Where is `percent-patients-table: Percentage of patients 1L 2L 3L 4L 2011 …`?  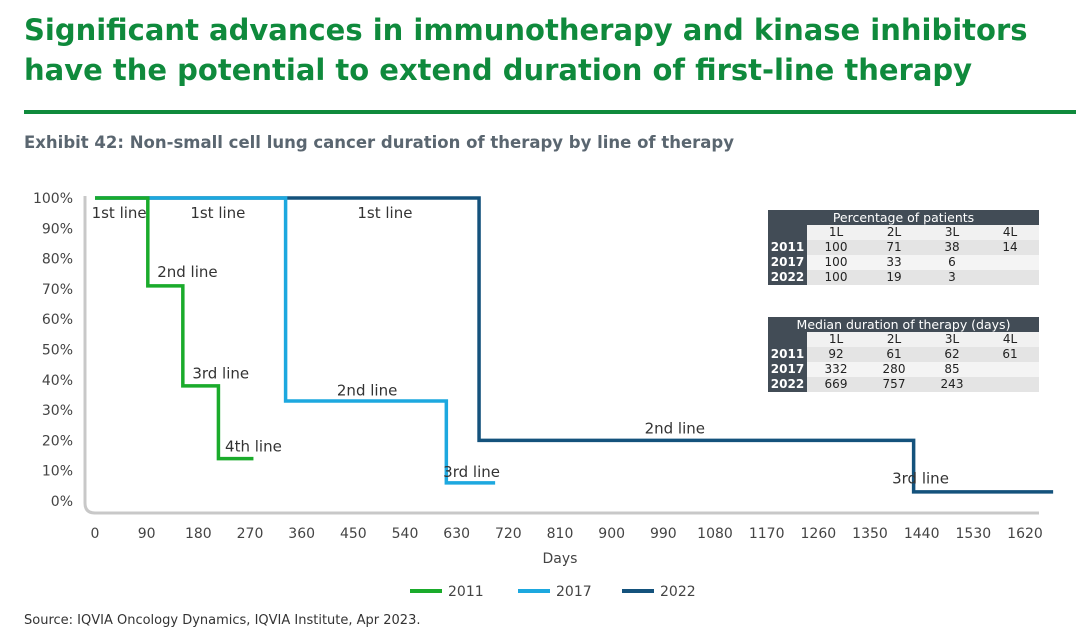 percent-patients-table: Percentage of patients 1L 2L 3L 4L 2011 … is located at coordinates (903, 247).